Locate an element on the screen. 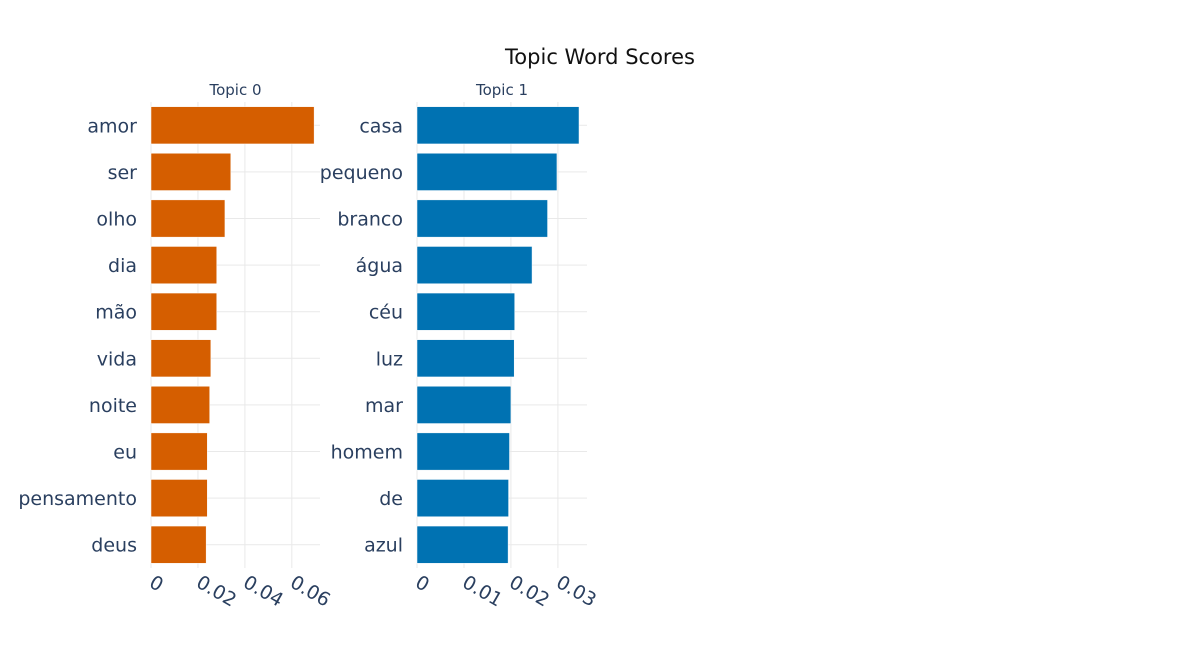 The height and width of the screenshot is (650, 1200). chart-title: Topic Word Scores is located at coordinates (599, 57).